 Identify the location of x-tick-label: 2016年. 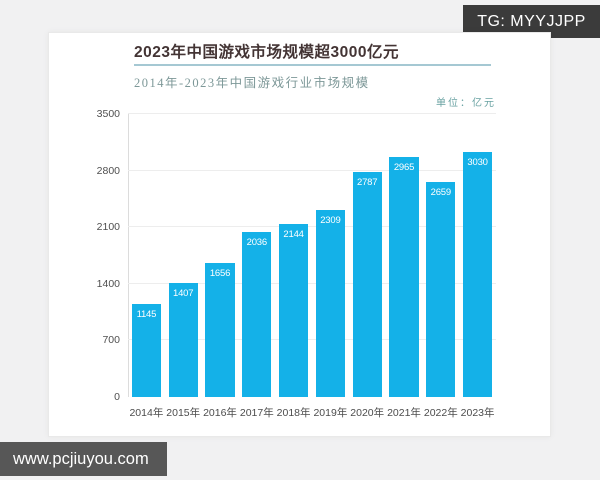
(220, 413).